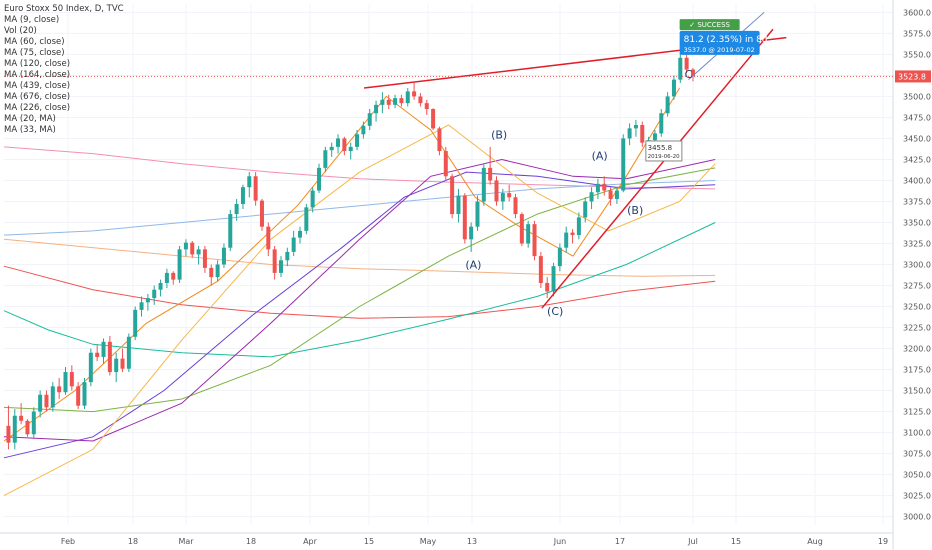 The width and height of the screenshot is (932, 550). What do you see at coordinates (37, 97) in the screenshot?
I see `legend-study: MA (676, close)` at bounding box center [37, 97].